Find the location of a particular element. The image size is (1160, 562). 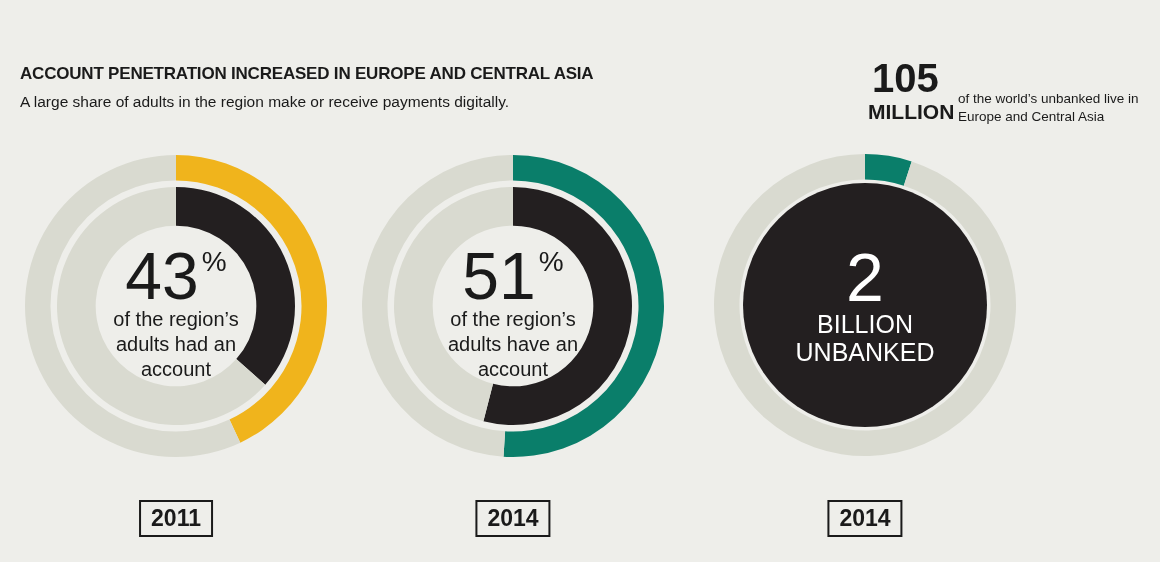

text: 2011 is located at coordinates (176, 518).